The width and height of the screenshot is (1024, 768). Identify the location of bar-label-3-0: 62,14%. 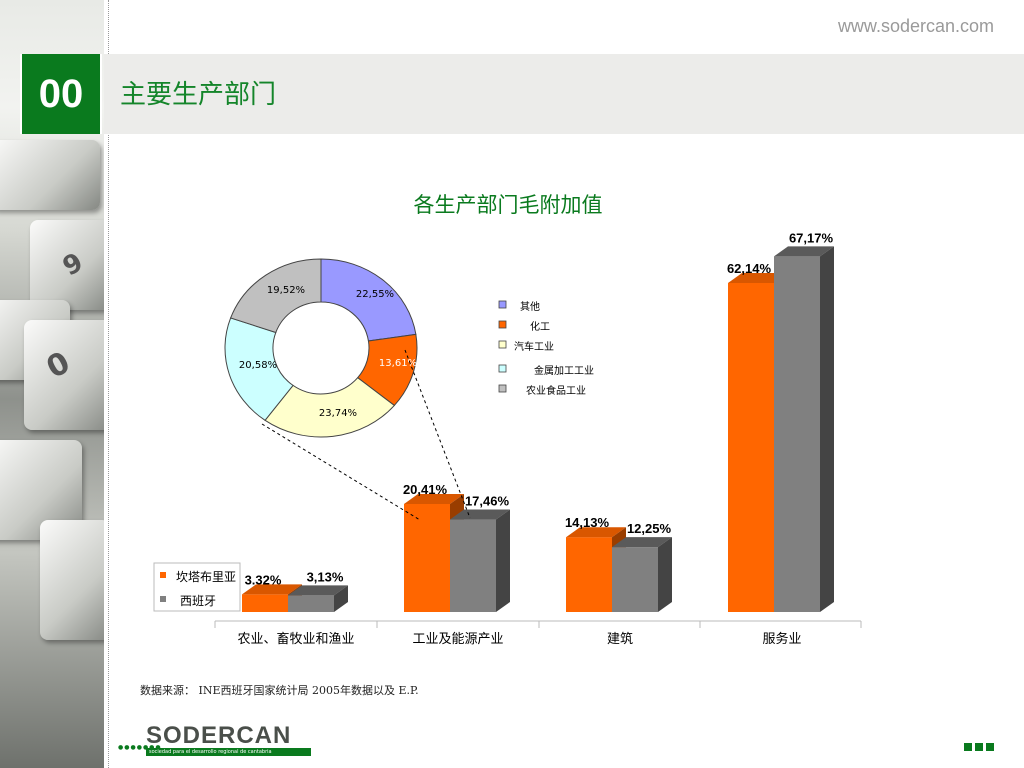
(749, 268).